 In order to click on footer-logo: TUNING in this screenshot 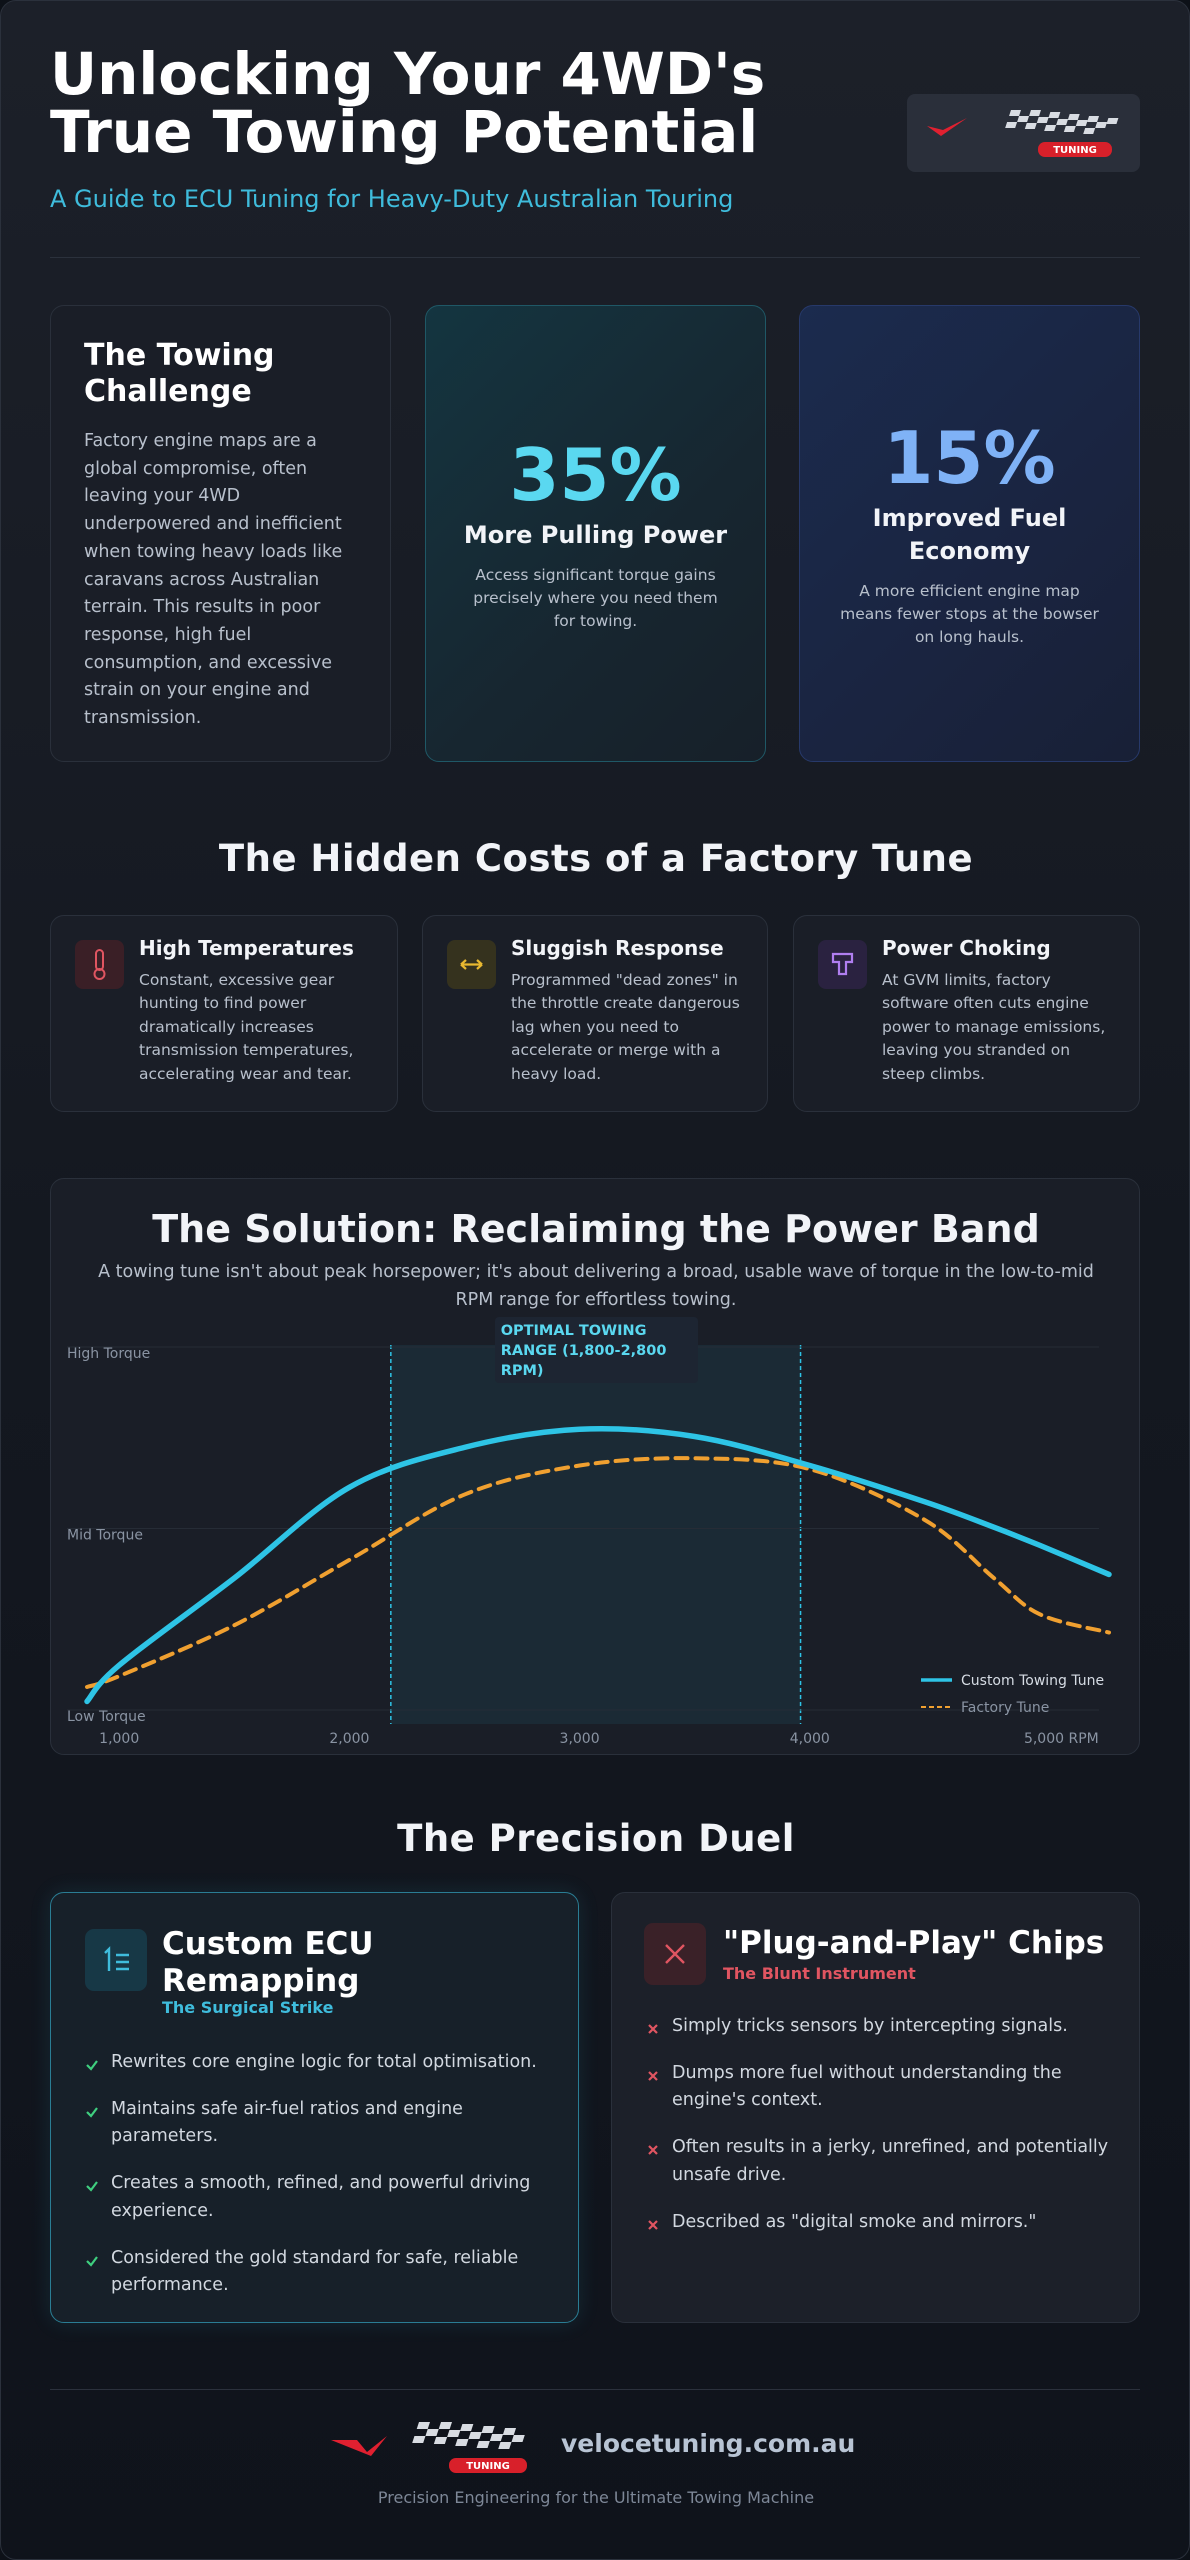, I will do `click(429, 2447)`.